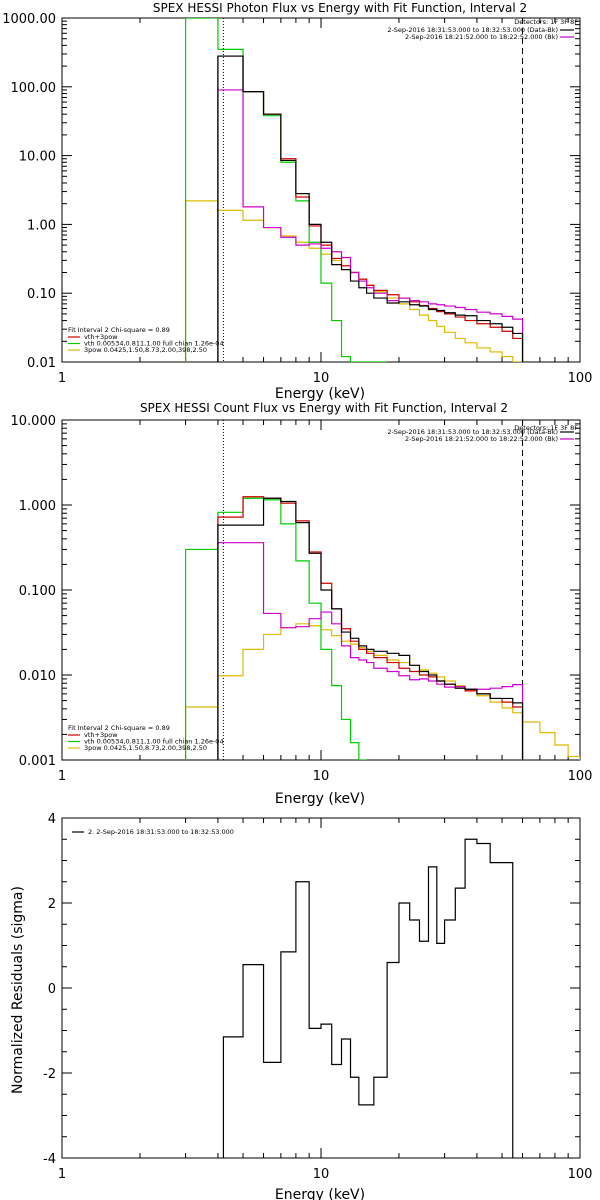 This screenshot has width=600, height=1200. Describe the element at coordinates (52, 819) in the screenshot. I see `y-tick-label: 4` at that location.